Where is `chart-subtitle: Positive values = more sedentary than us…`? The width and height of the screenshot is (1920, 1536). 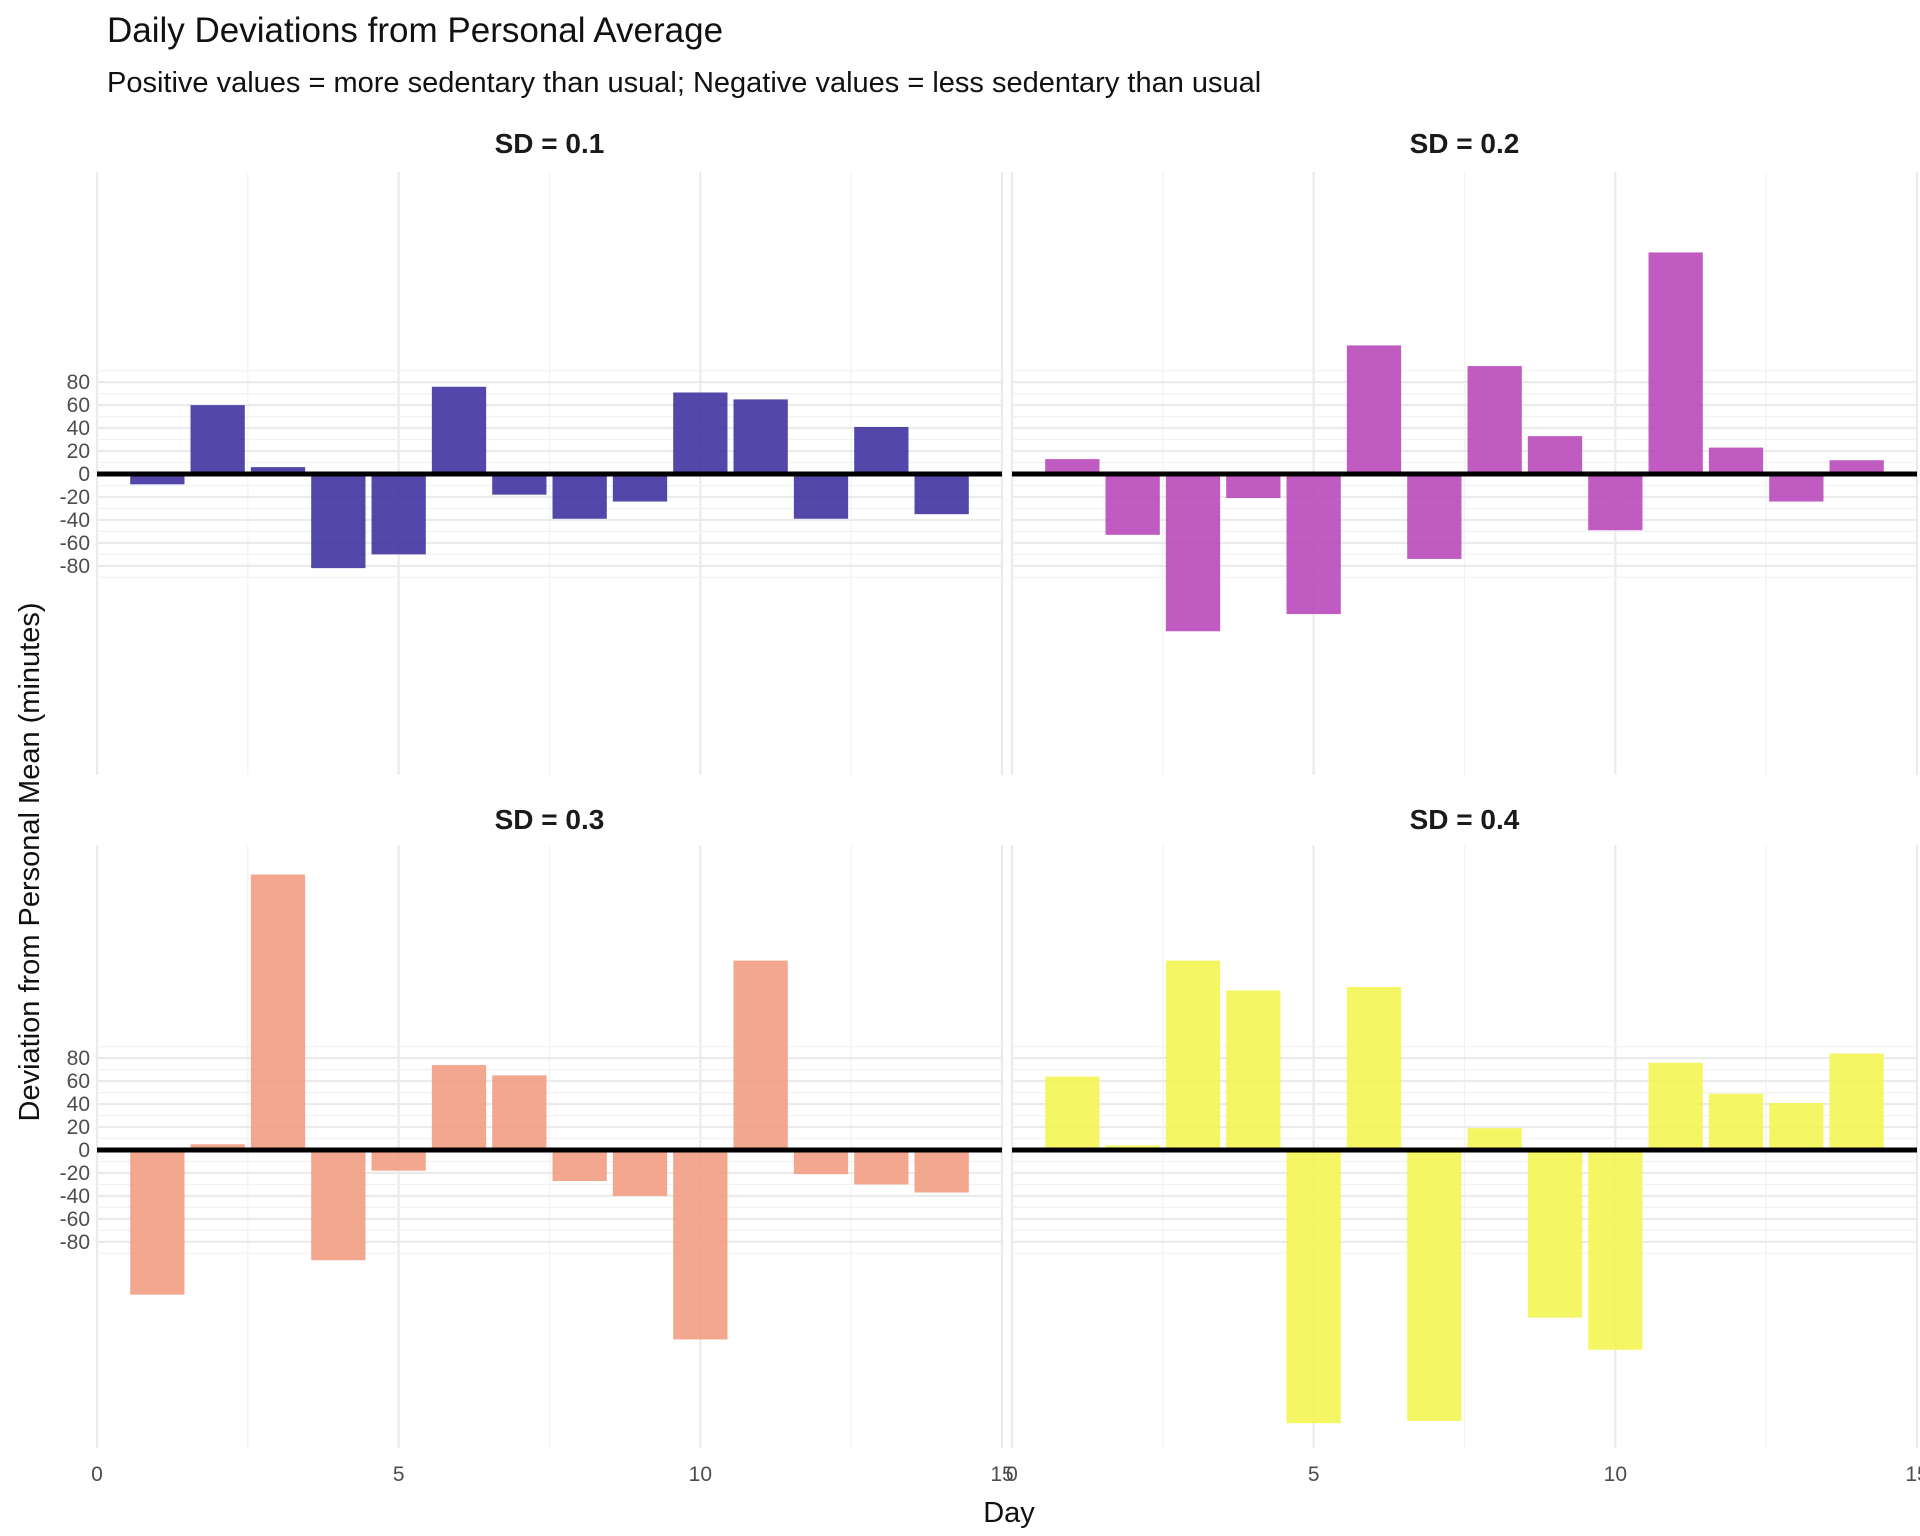 chart-subtitle: Positive values = more sedentary than us… is located at coordinates (684, 83).